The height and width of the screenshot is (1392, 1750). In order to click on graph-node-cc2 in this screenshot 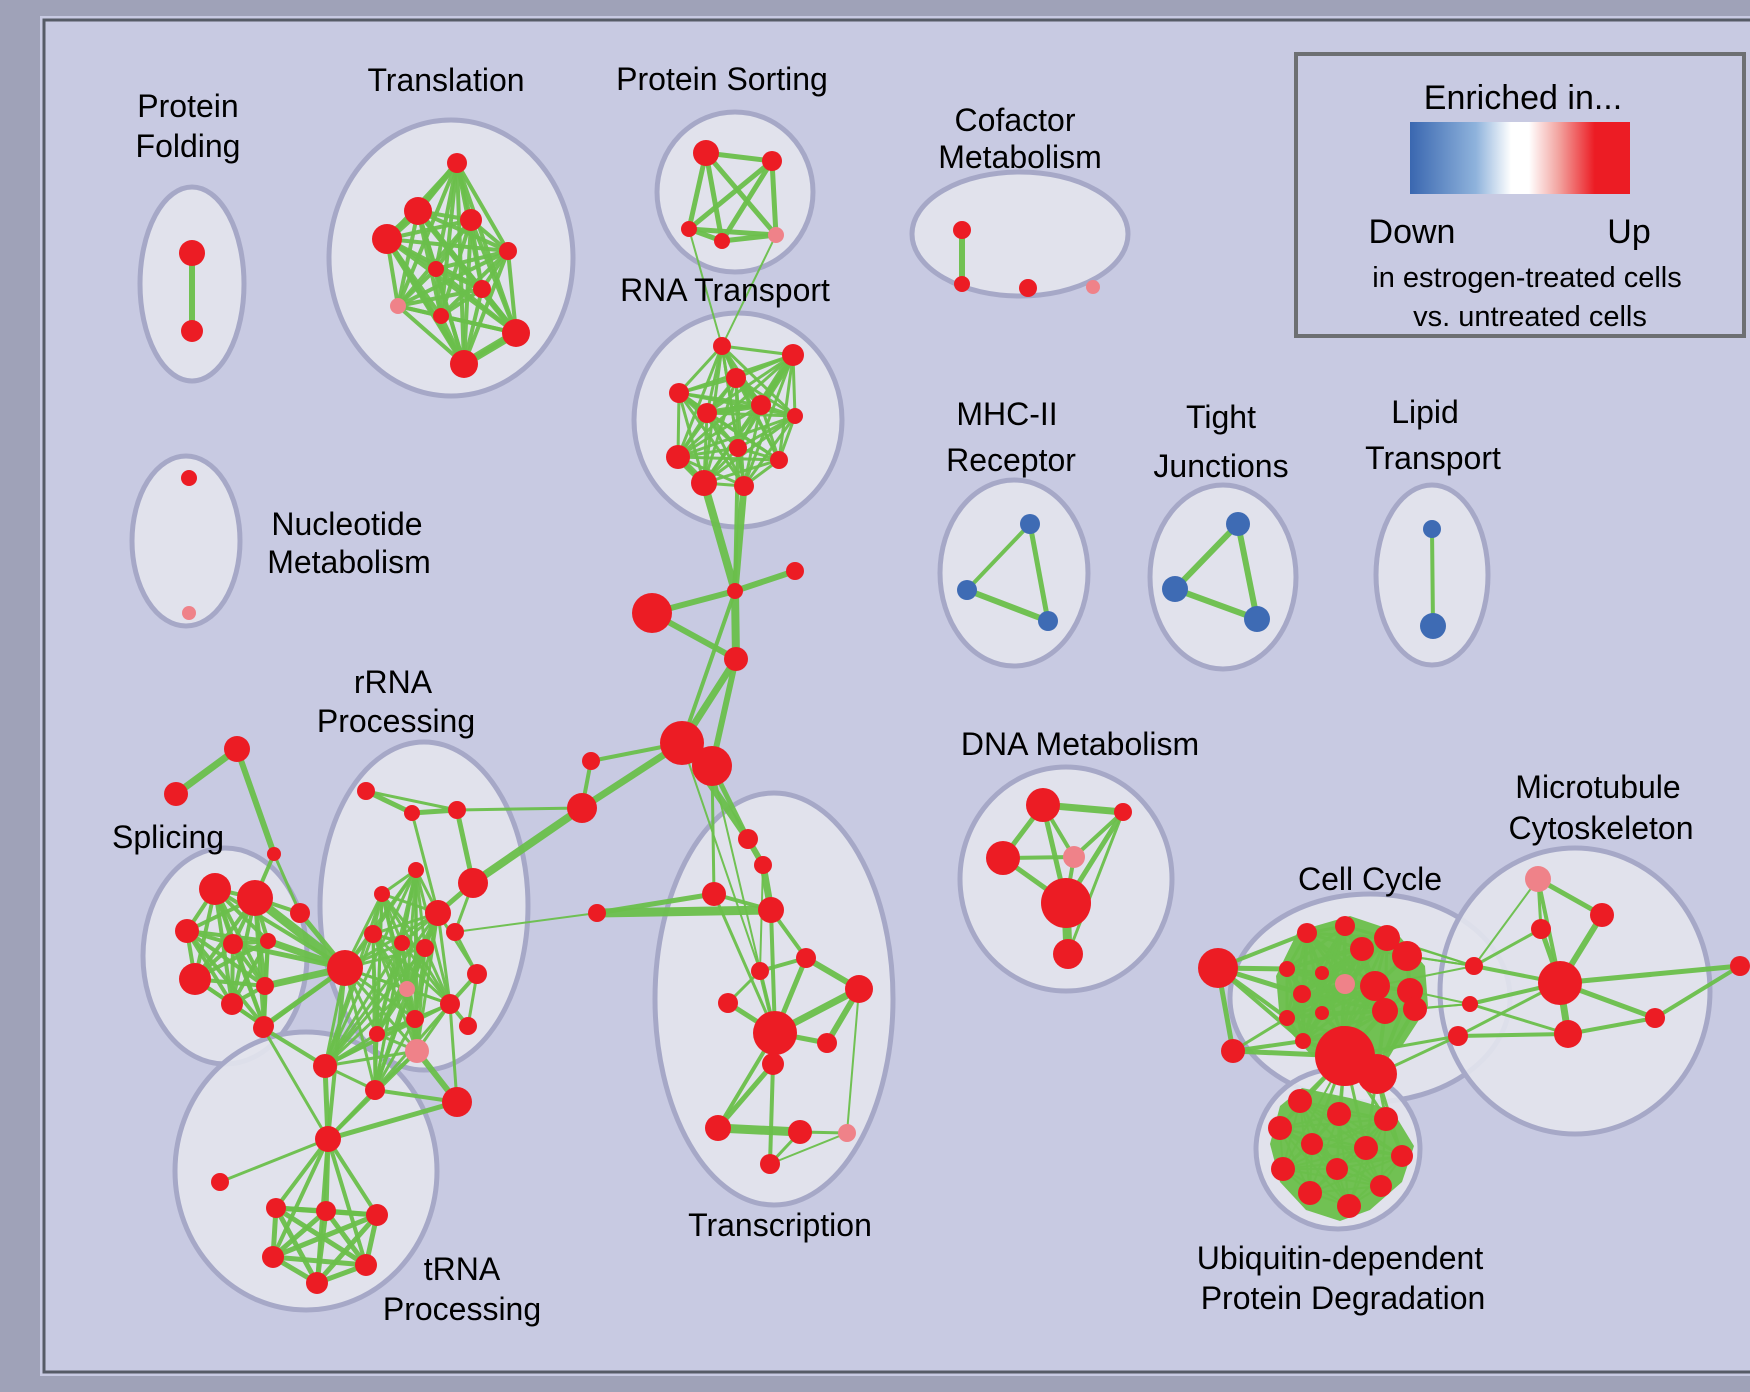, I will do `click(1233, 1051)`.